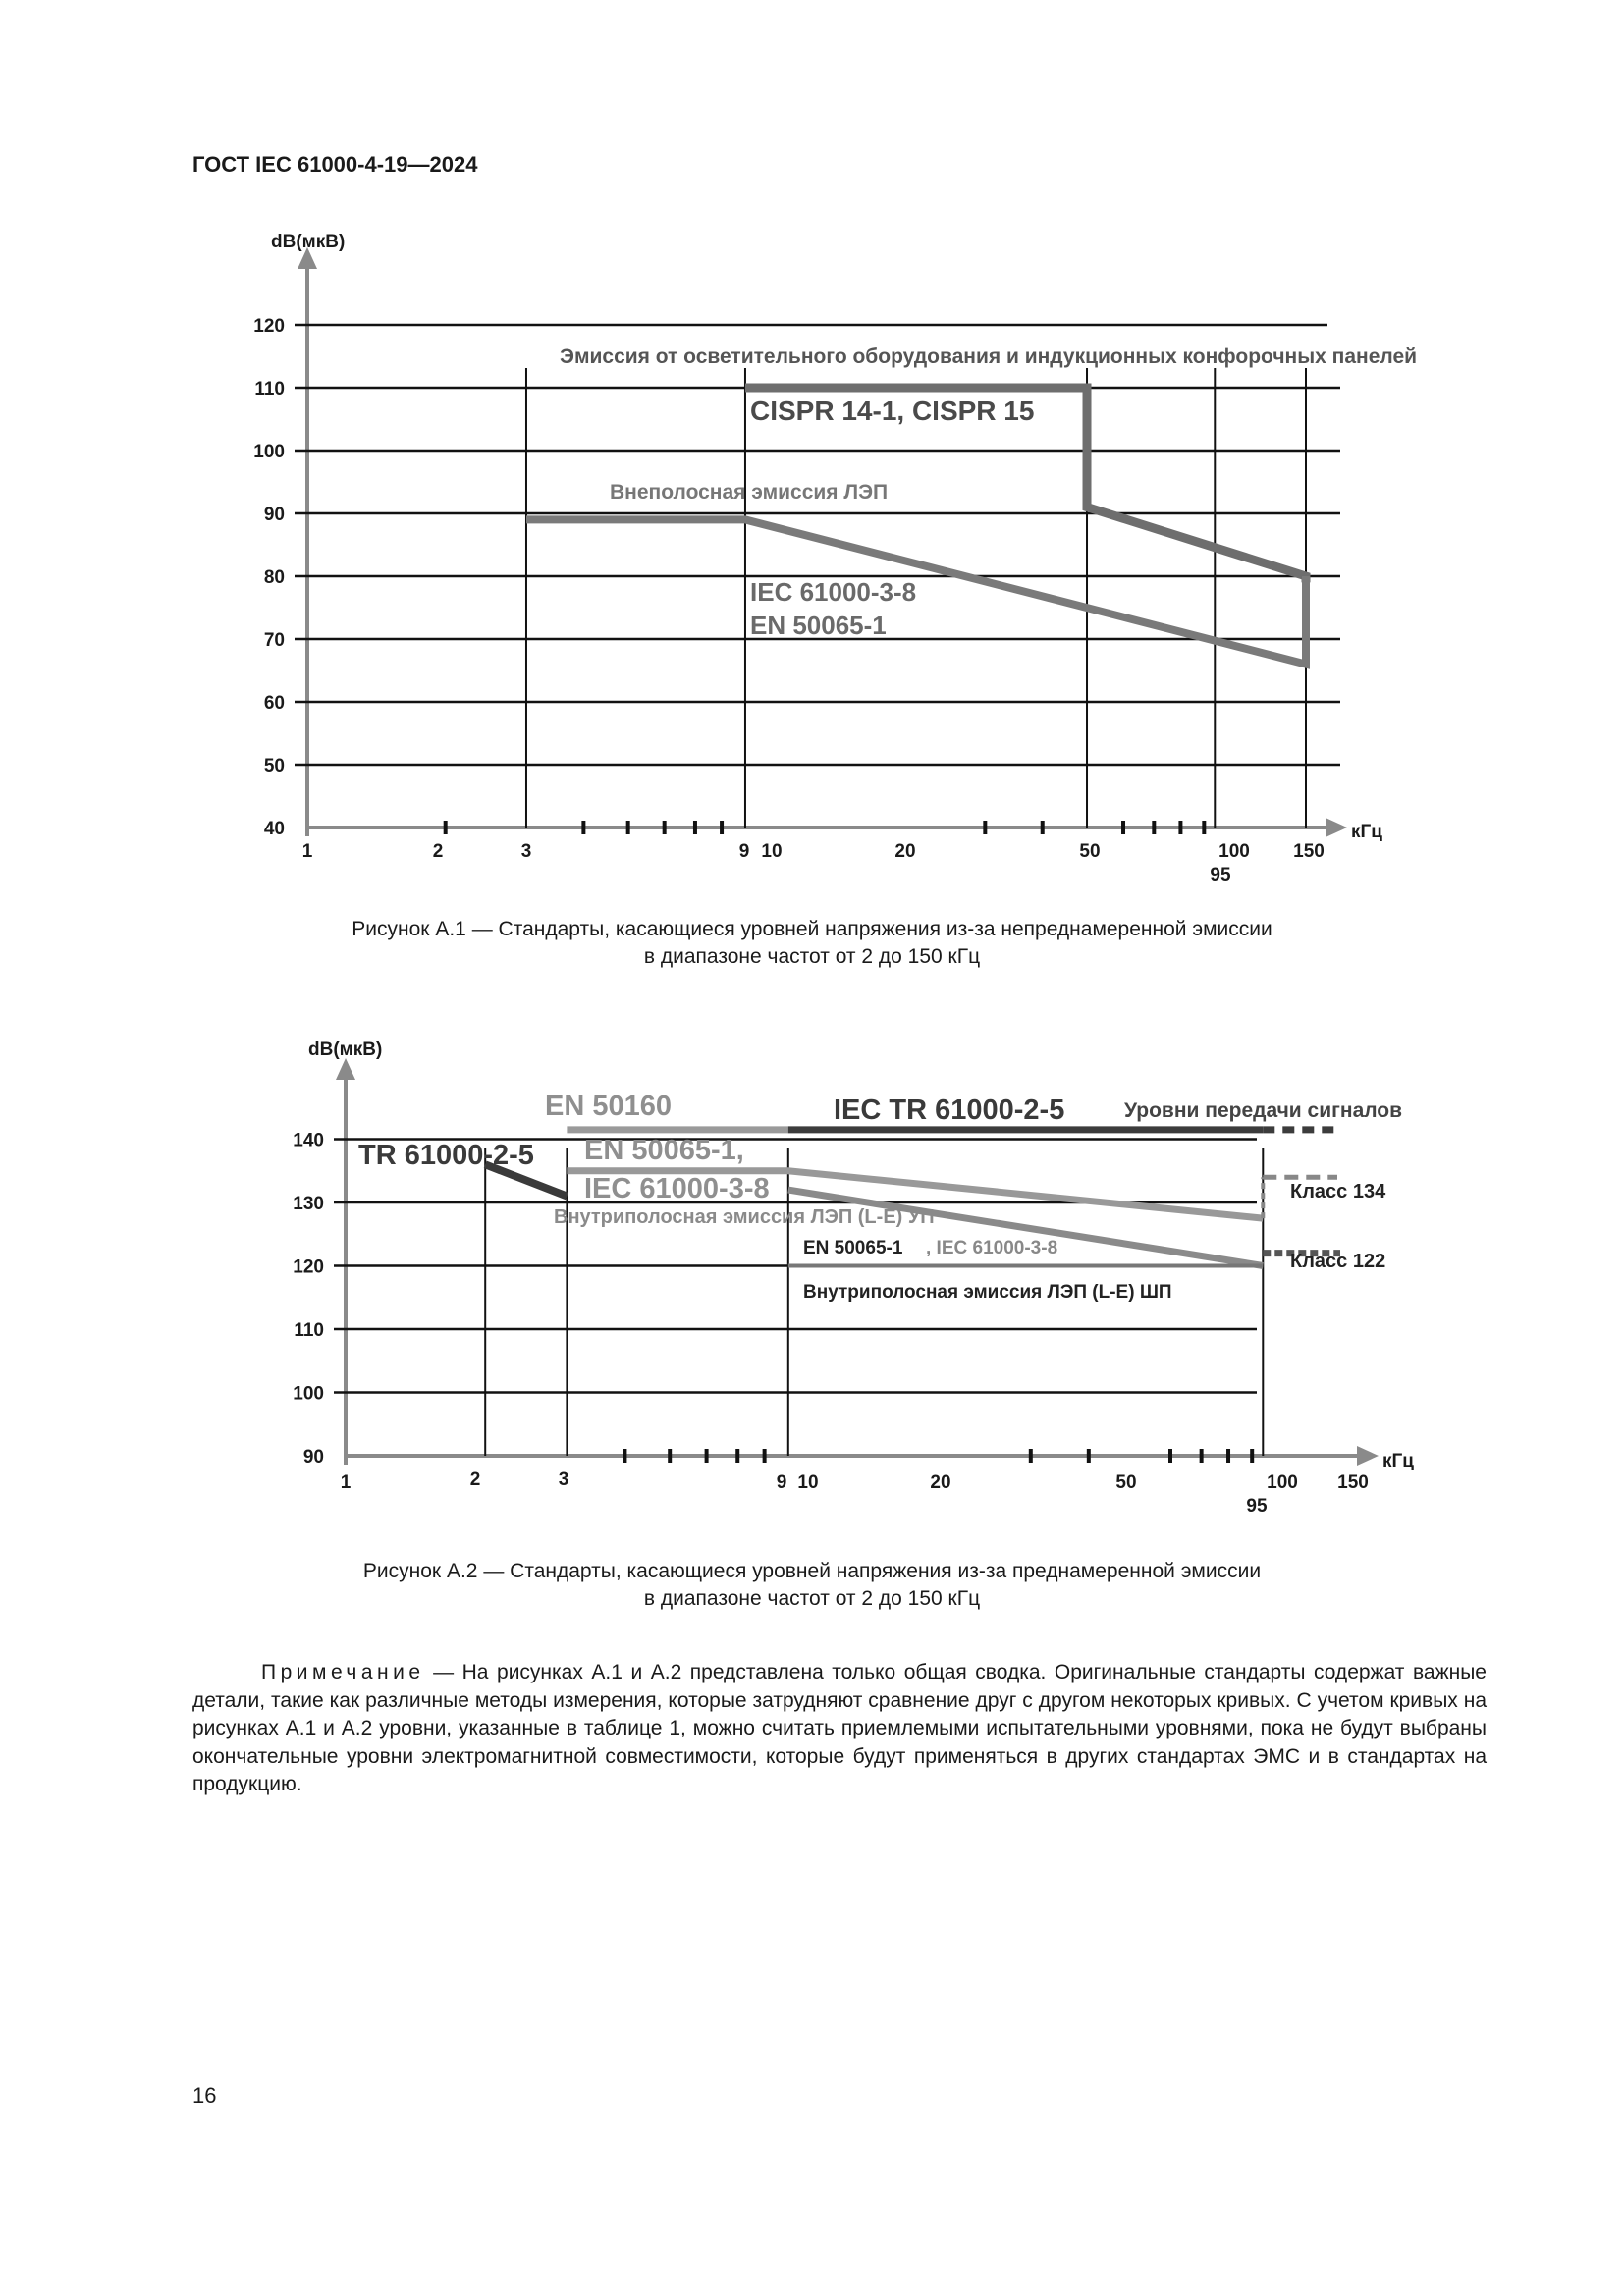 The width and height of the screenshot is (1624, 2296). What do you see at coordinates (677, 1188) in the screenshot?
I see `annotation-iec61000: IEC 61000-3-8` at bounding box center [677, 1188].